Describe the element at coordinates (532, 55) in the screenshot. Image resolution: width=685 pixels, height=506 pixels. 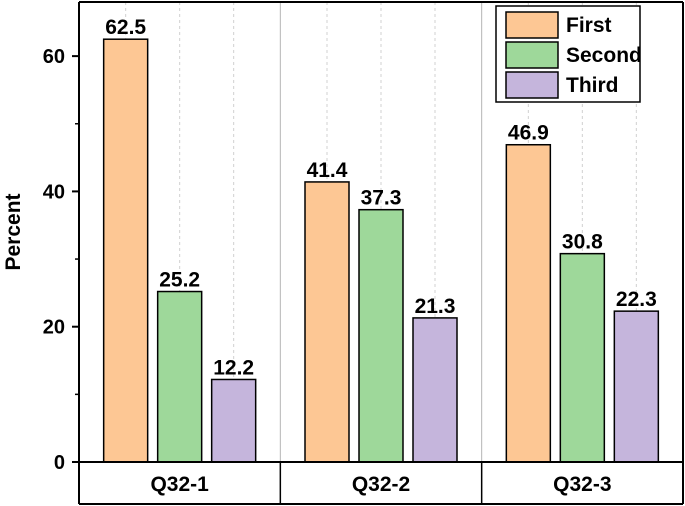
I see `legend-swatch-second` at that location.